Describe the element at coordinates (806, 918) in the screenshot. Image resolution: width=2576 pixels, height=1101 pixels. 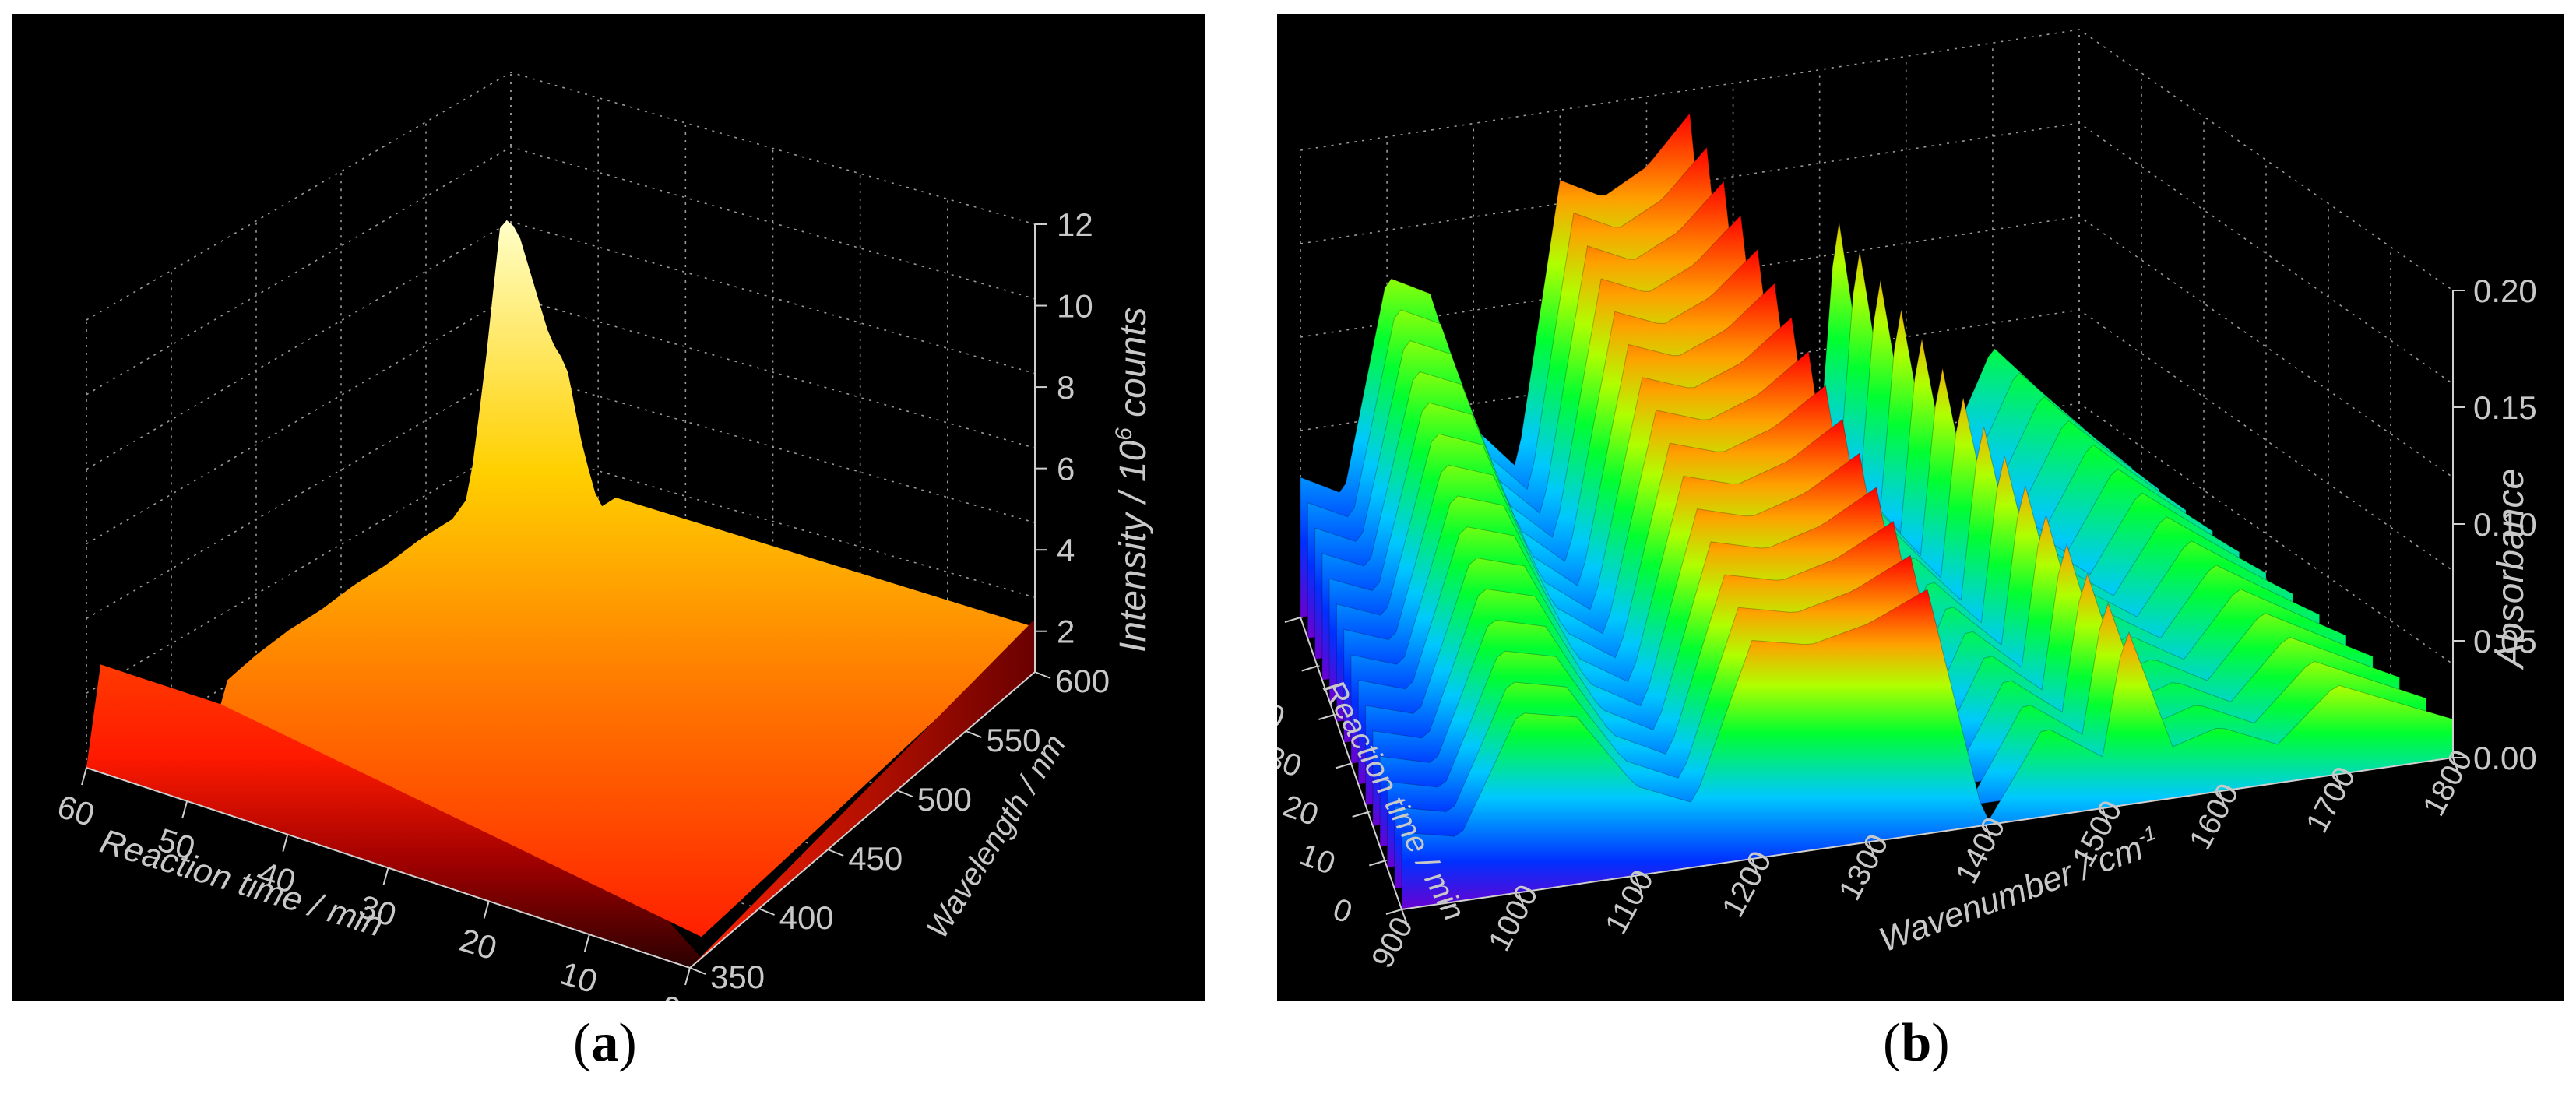
I see `y-tick-label-a: 400` at that location.